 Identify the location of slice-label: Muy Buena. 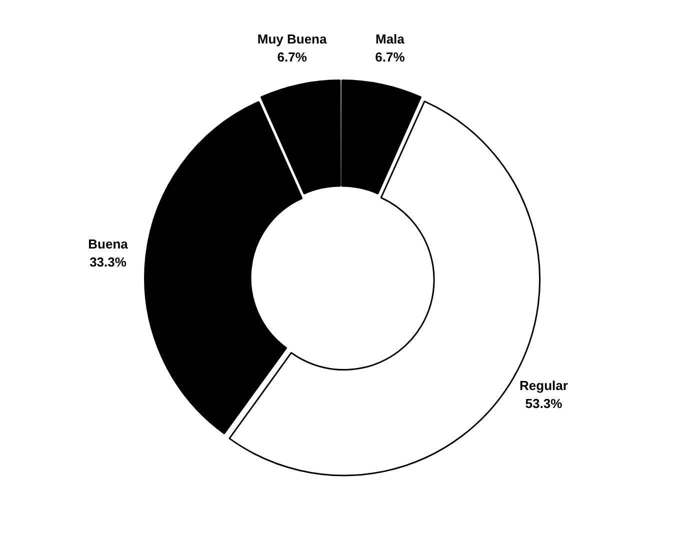
(292, 39).